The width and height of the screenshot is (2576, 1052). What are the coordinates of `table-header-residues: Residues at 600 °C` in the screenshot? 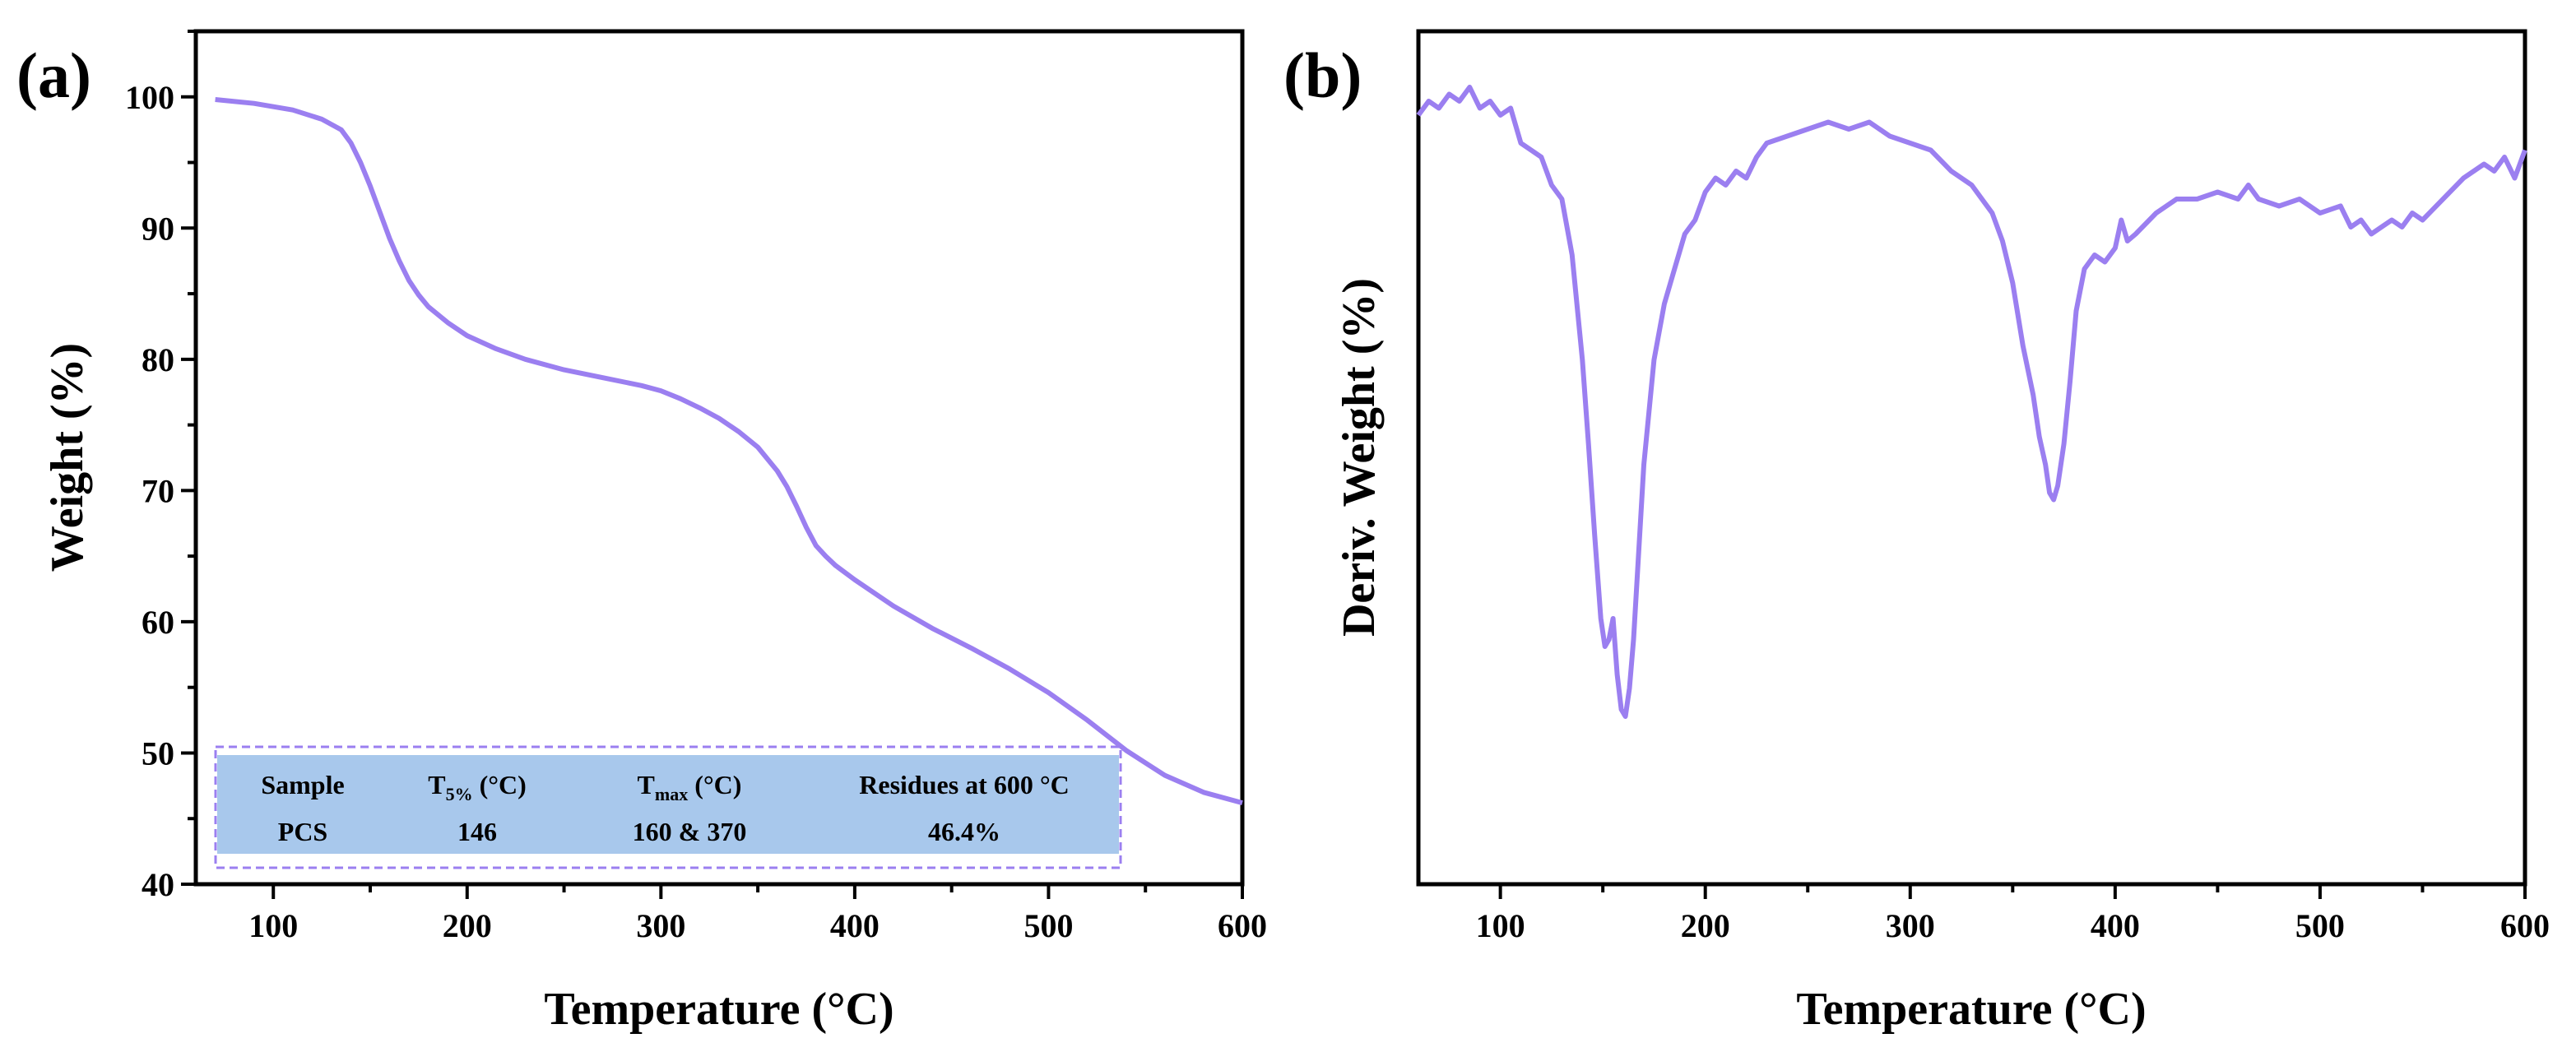 It's located at (964, 784).